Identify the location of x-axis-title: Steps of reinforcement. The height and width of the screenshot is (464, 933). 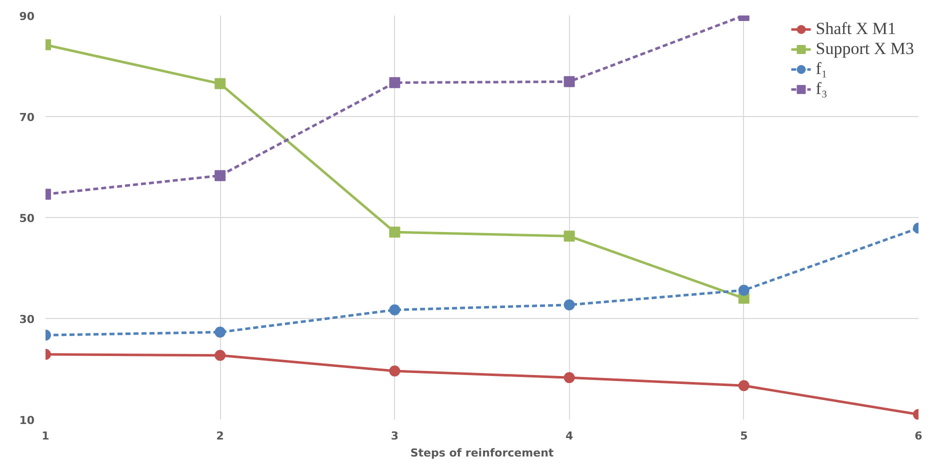
(482, 453).